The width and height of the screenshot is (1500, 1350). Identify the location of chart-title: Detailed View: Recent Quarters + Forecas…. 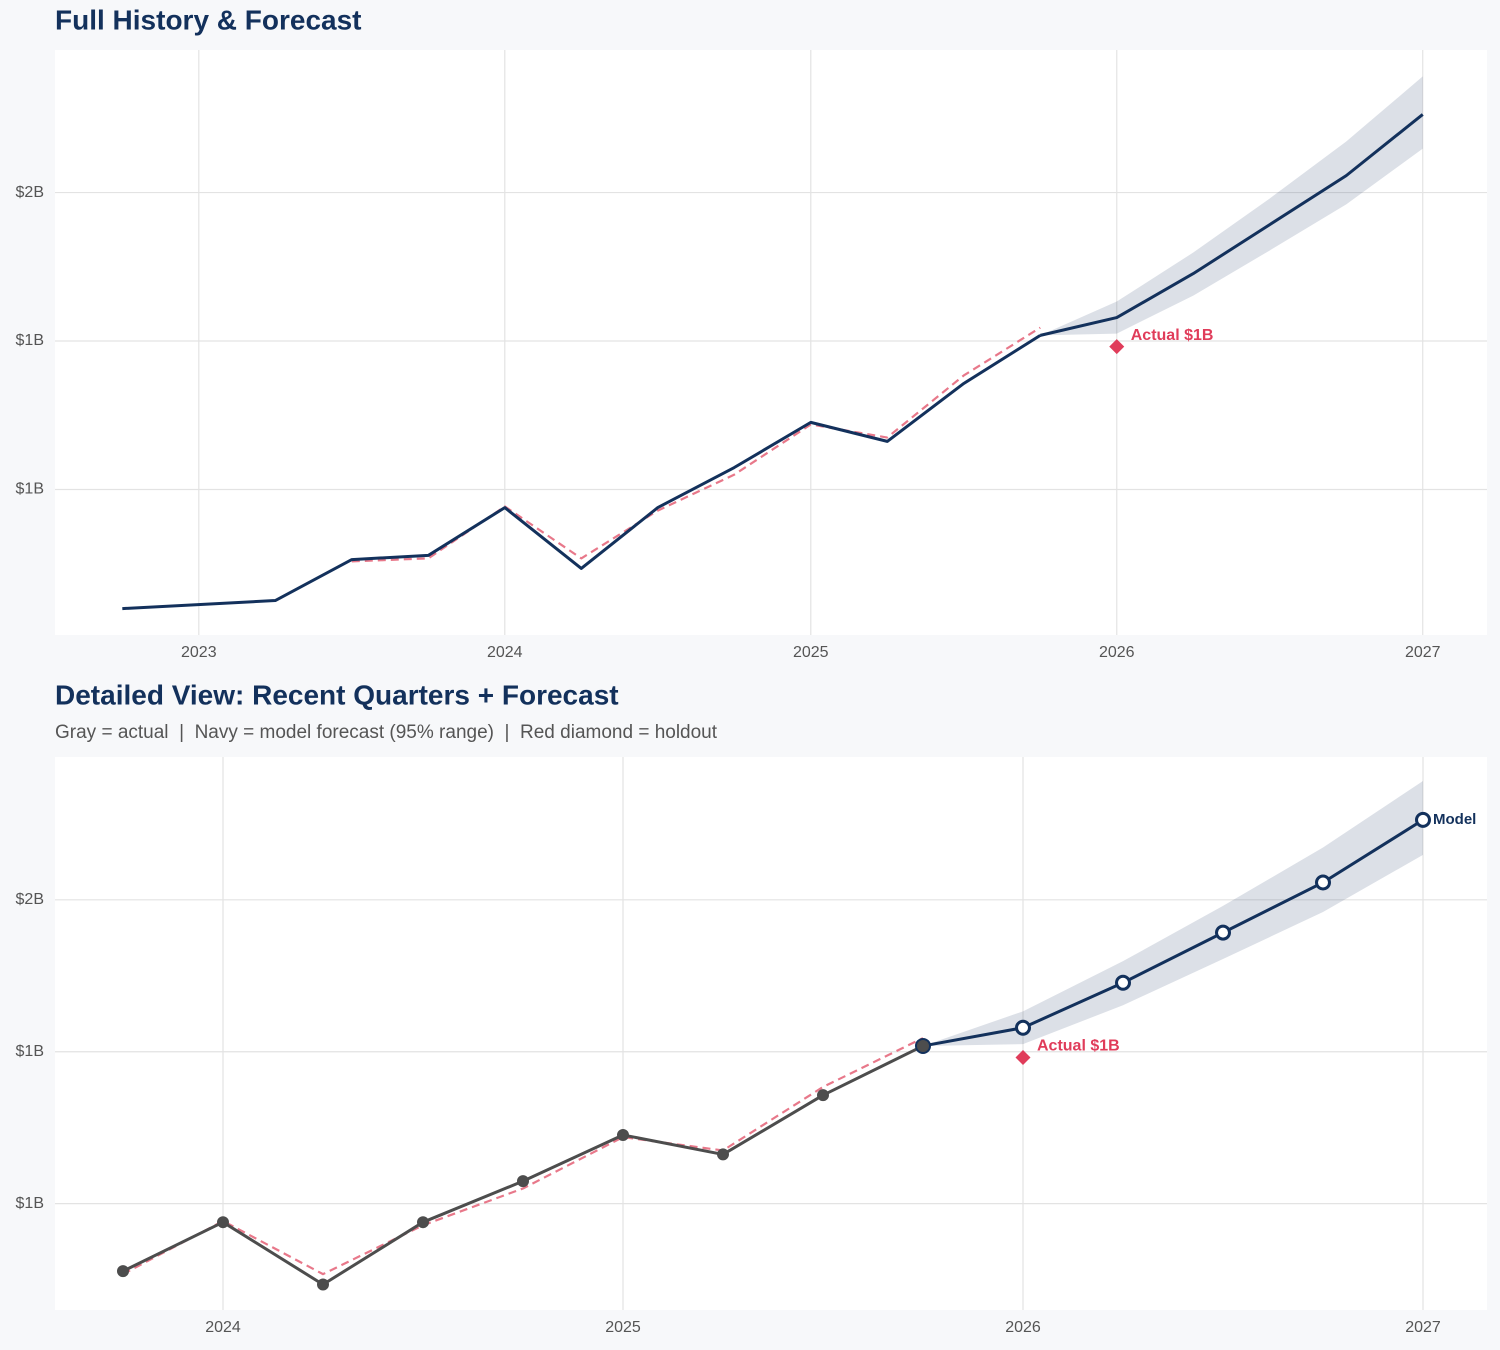
(337, 694).